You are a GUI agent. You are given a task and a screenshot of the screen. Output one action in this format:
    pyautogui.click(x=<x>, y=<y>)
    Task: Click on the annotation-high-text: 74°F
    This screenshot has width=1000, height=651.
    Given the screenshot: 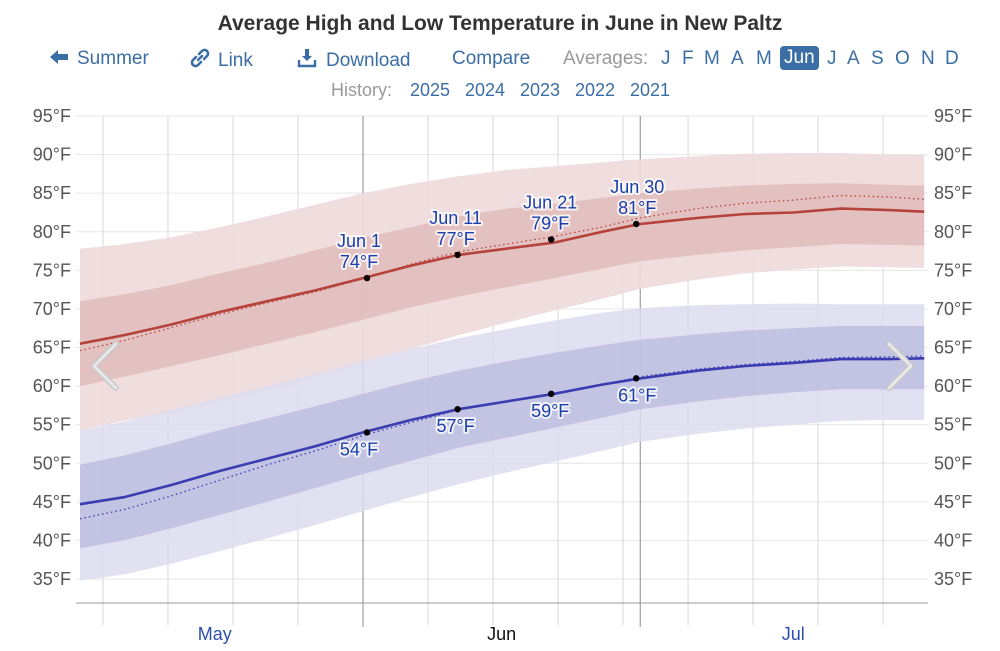 What is the action you would take?
    pyautogui.click(x=359, y=262)
    